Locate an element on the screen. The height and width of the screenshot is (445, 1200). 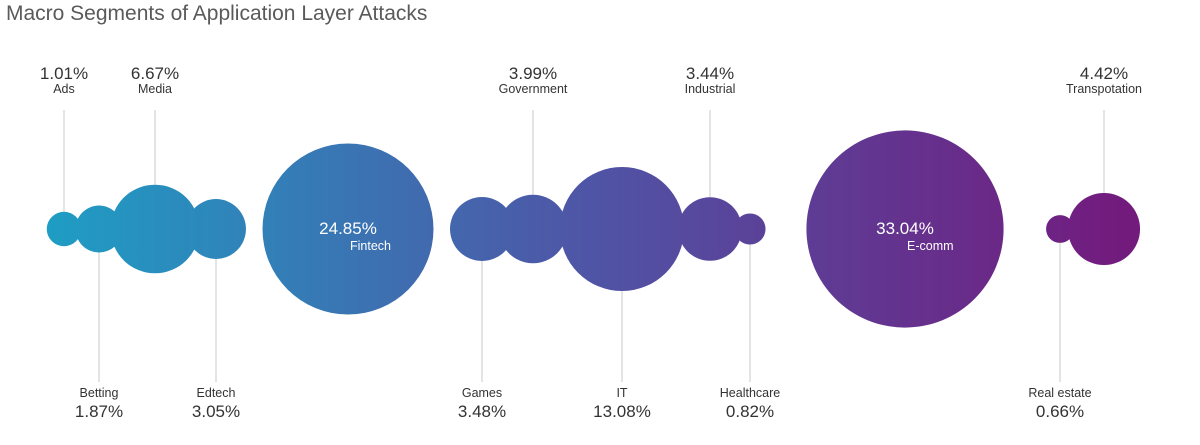
bubble-group-government: 3.99%Government is located at coordinates (533, 164).